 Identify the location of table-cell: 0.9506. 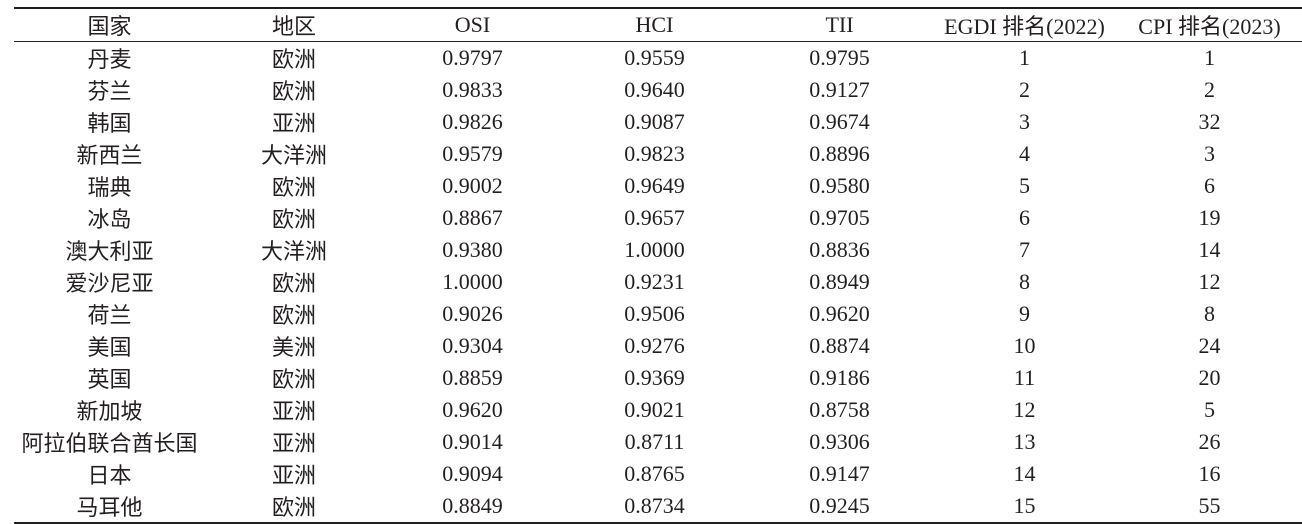
(654, 313).